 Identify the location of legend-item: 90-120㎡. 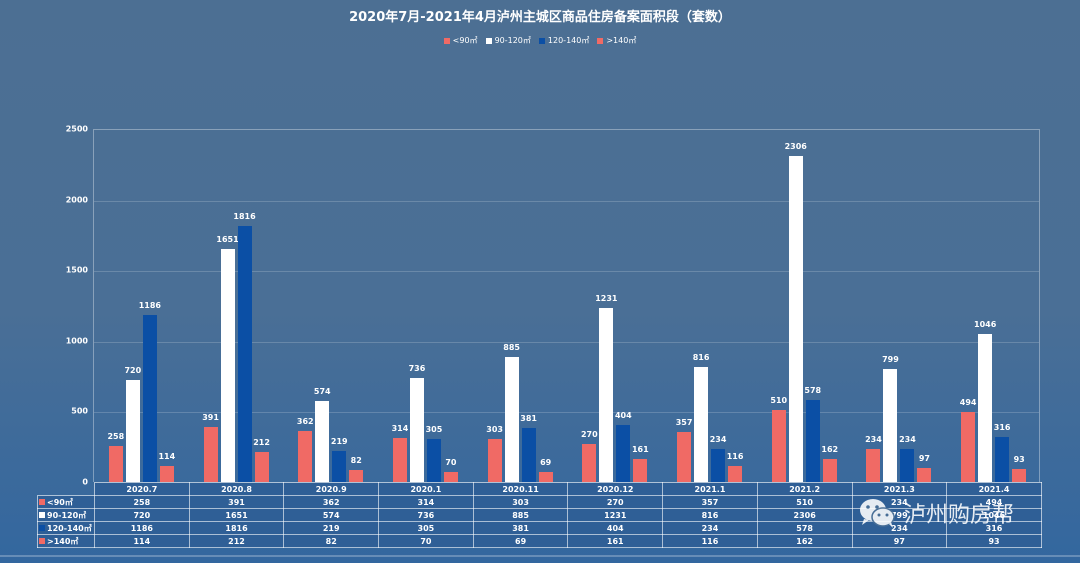
(508, 40).